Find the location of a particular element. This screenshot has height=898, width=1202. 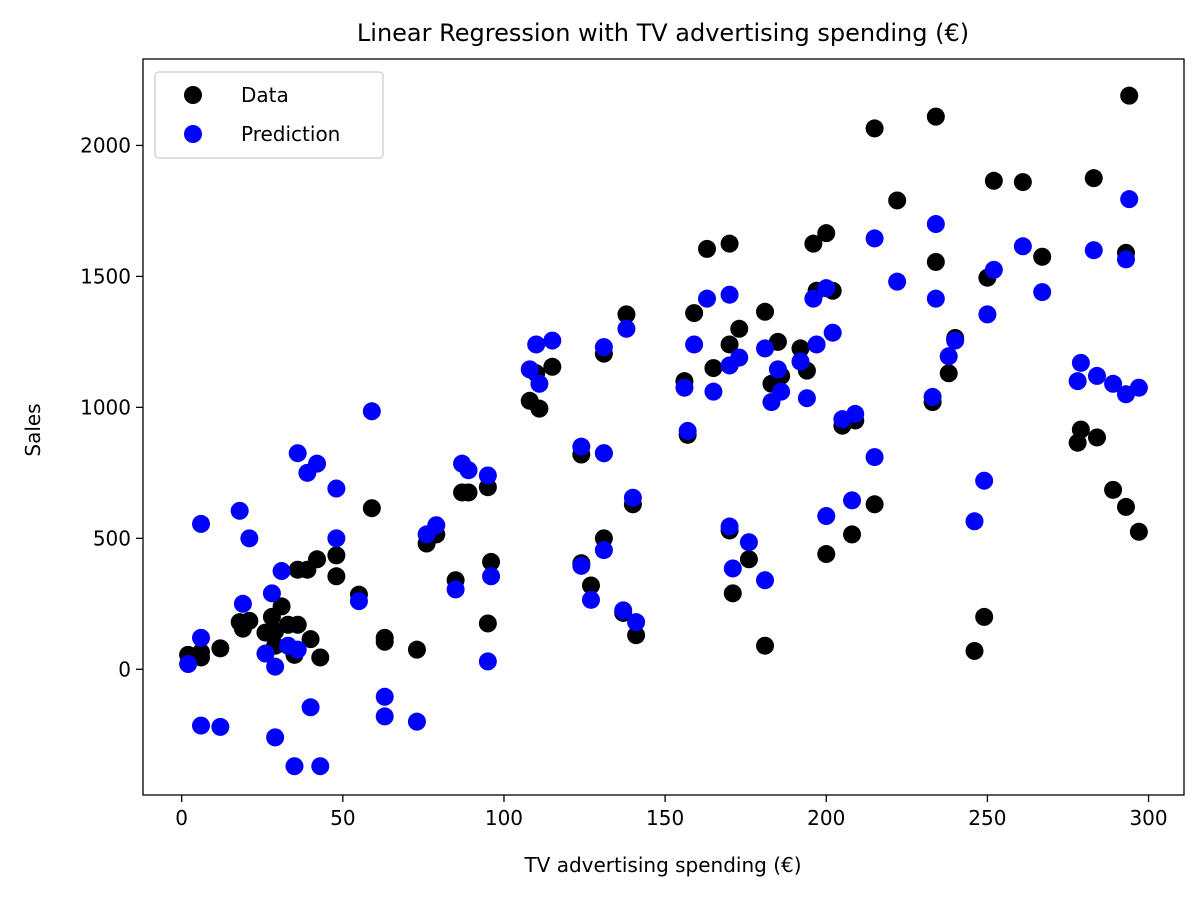

y-tick-label: 1500 is located at coordinates (105, 276).